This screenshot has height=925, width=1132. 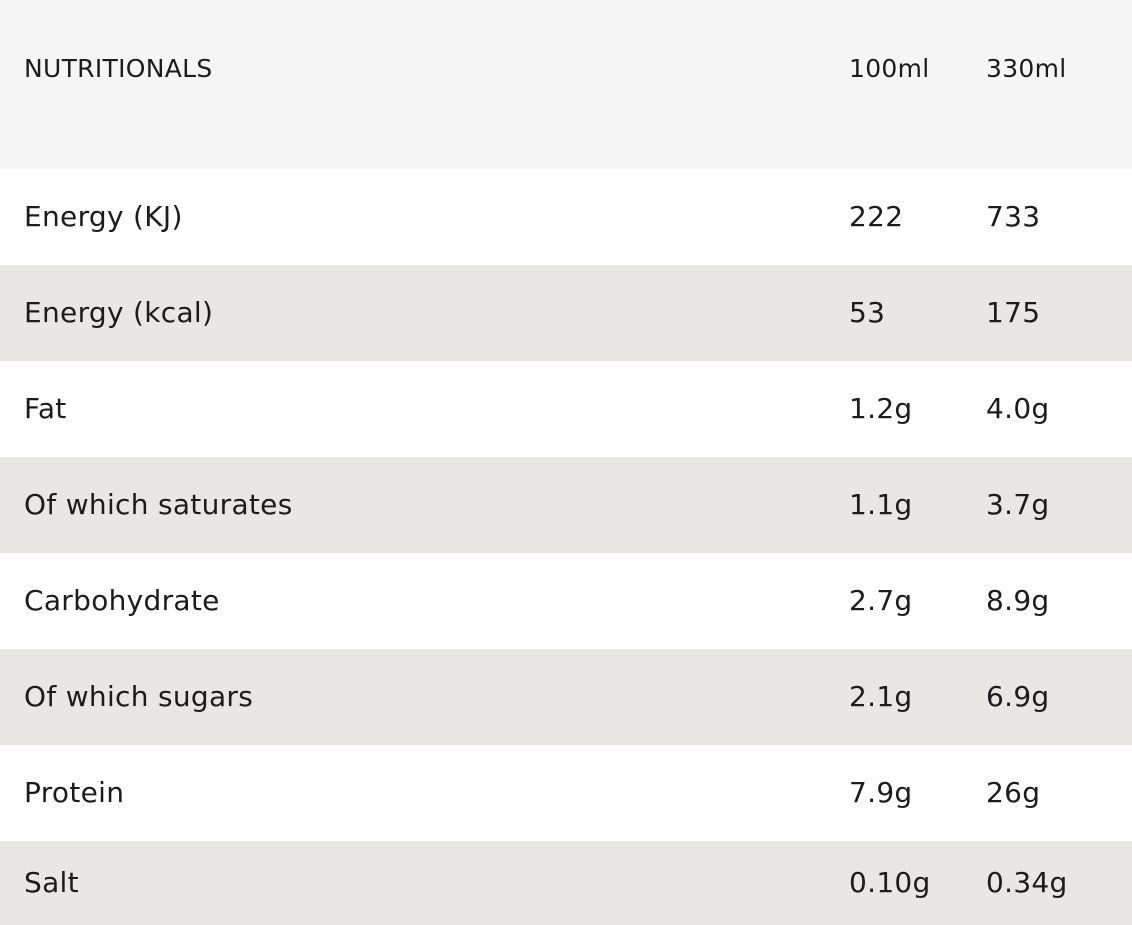 I want to click on value-330ml: 3.7g, so click(x=1018, y=504).